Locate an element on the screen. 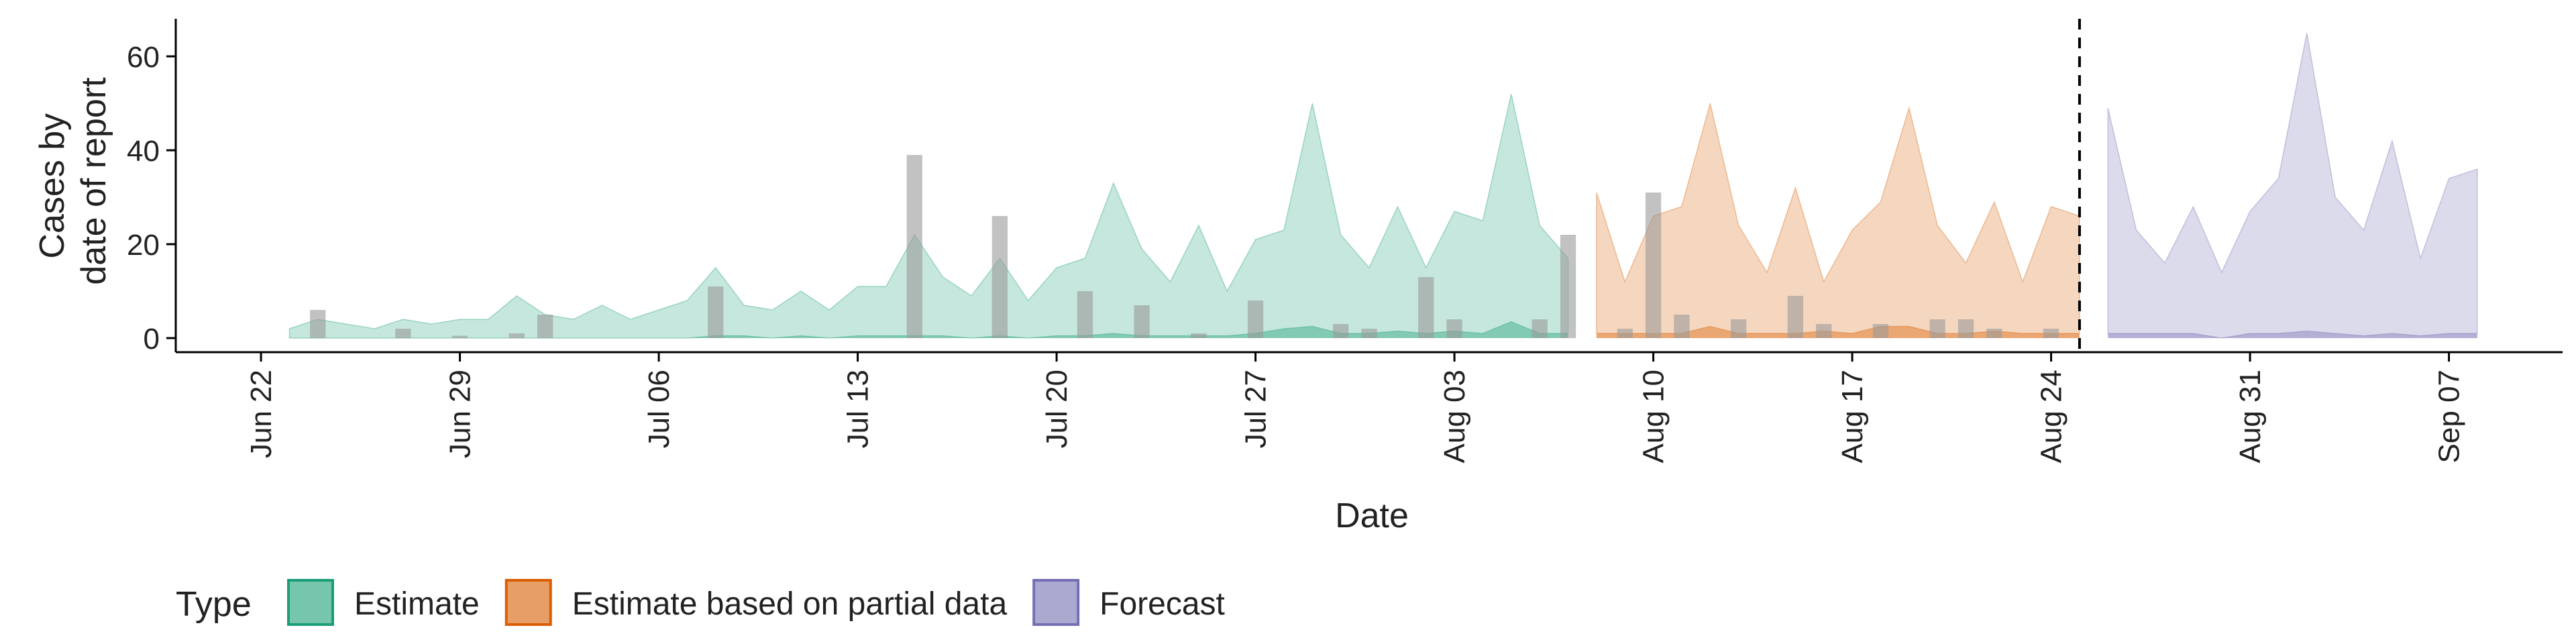 Image resolution: width=2576 pixels, height=644 pixels. x-tick-label-2: Jul 06 is located at coordinates (659, 409).